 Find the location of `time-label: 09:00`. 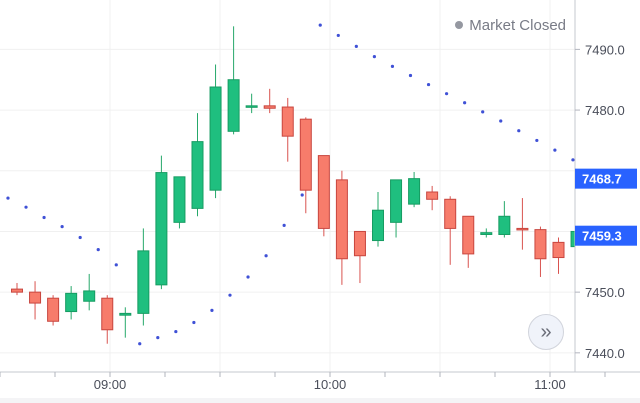

time-label: 09:00 is located at coordinates (110, 384).